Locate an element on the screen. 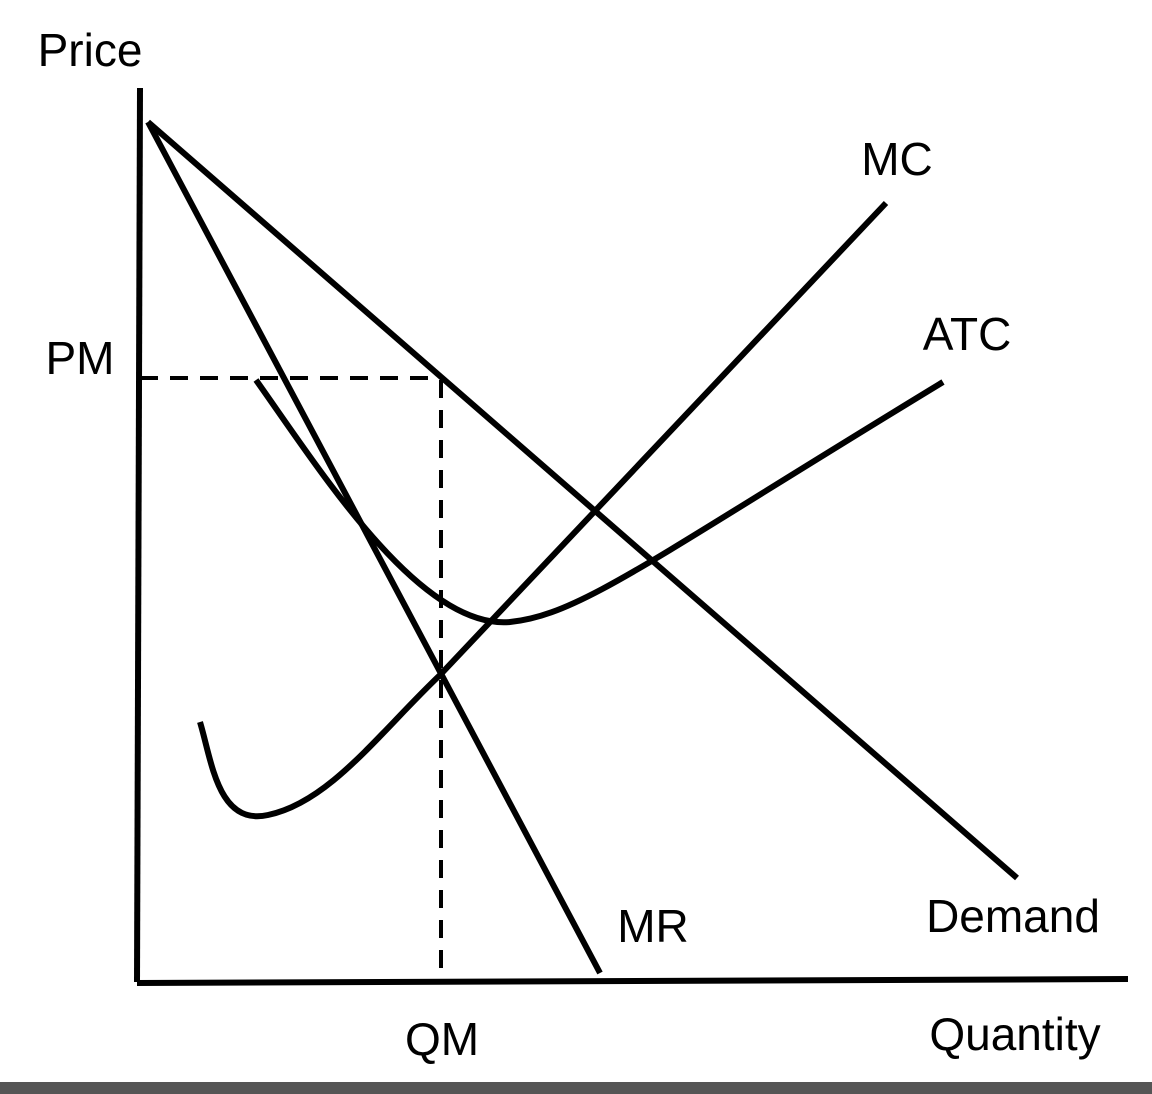 The image size is (1152, 1094). y-axis is located at coordinates (138, 535).